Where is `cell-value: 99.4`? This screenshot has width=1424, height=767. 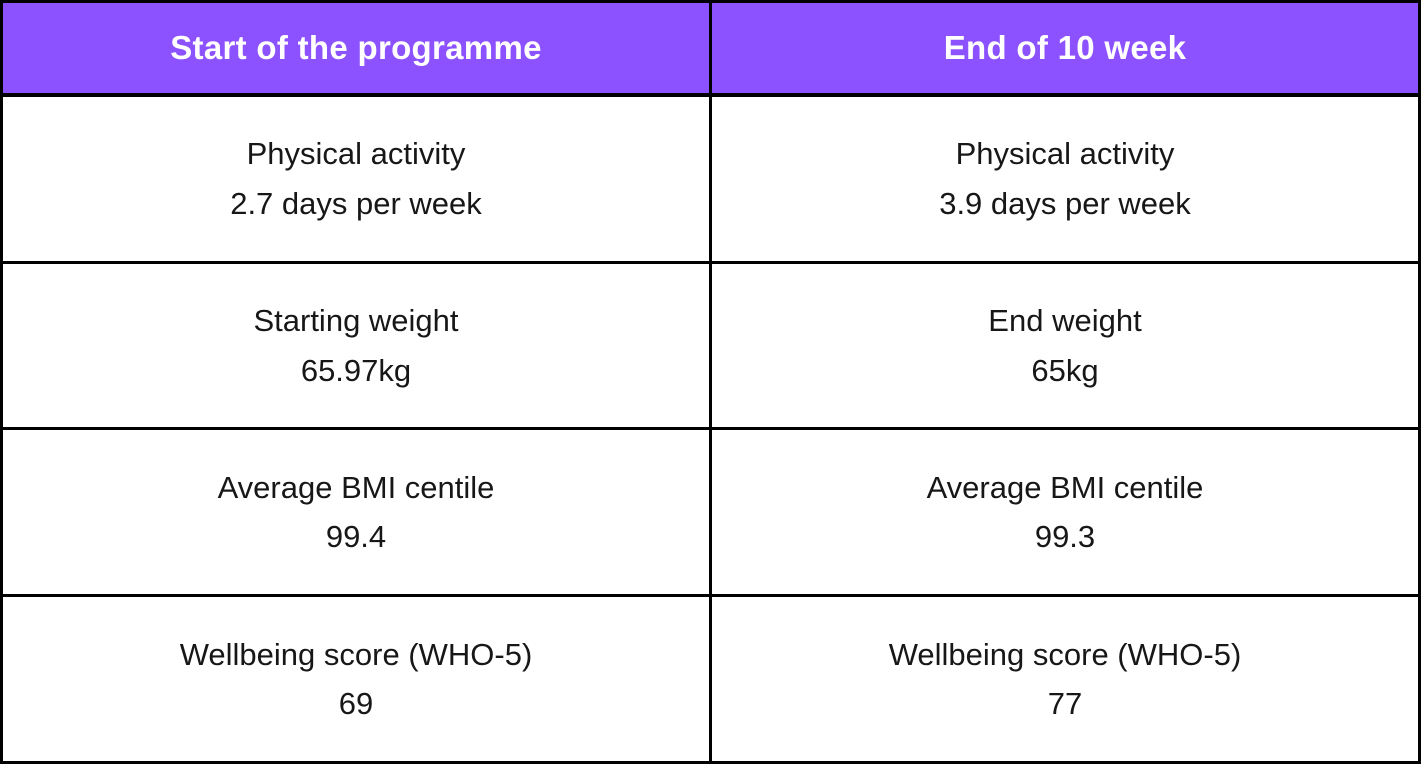
cell-value: 99.4 is located at coordinates (356, 537).